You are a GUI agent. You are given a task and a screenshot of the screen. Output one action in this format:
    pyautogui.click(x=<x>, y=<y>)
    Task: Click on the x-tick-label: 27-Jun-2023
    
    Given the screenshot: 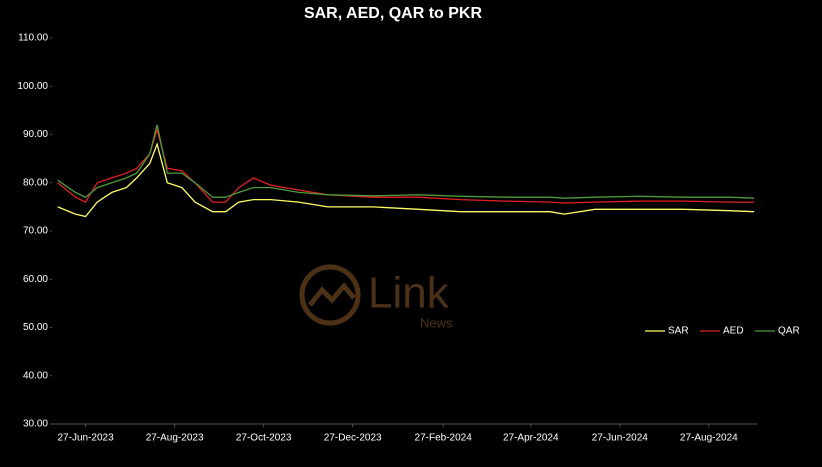 What is the action you would take?
    pyautogui.click(x=85, y=438)
    